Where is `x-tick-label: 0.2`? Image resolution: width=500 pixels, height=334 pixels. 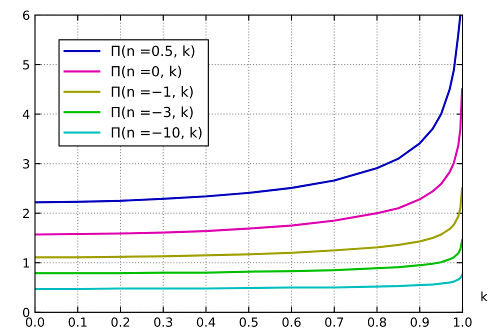
x-tick-label: 0.2 is located at coordinates (120, 322).